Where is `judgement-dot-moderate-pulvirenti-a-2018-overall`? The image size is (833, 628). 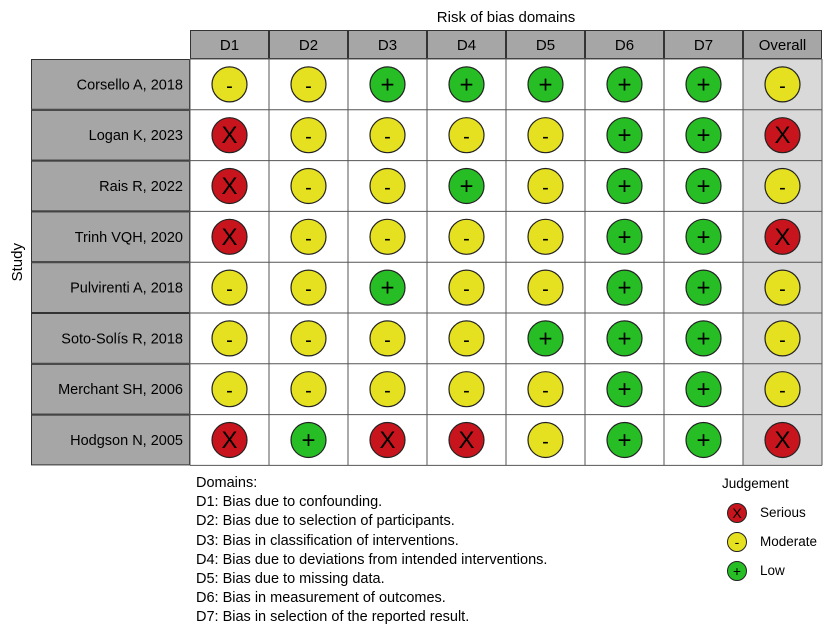
judgement-dot-moderate-pulvirenti-a-2018-overall is located at coordinates (782, 287).